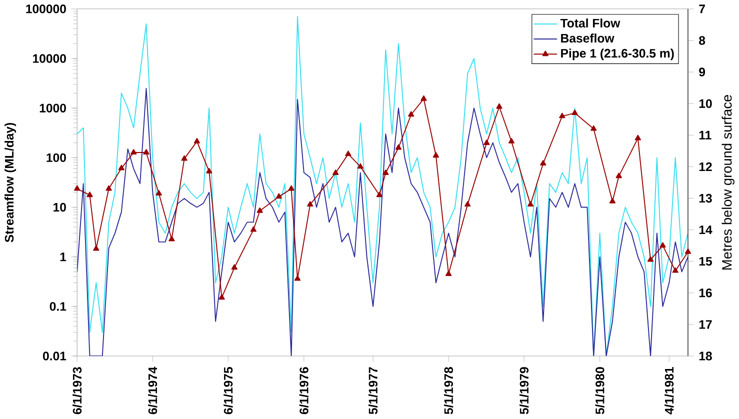 Image resolution: width=739 pixels, height=419 pixels. What do you see at coordinates (303, 390) in the screenshot?
I see `x-tick-label: 6/1/1976` at bounding box center [303, 390].